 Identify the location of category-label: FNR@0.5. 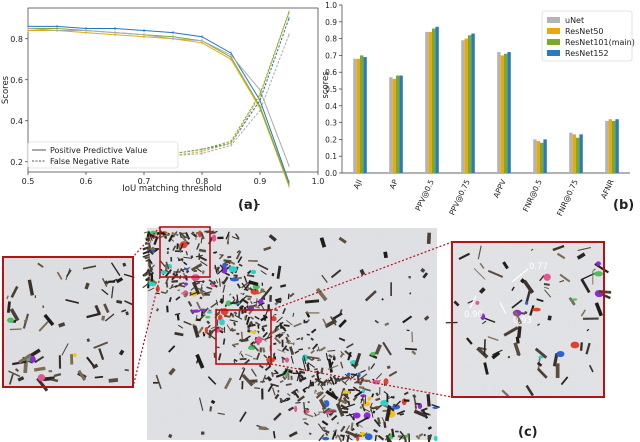
(532, 195).